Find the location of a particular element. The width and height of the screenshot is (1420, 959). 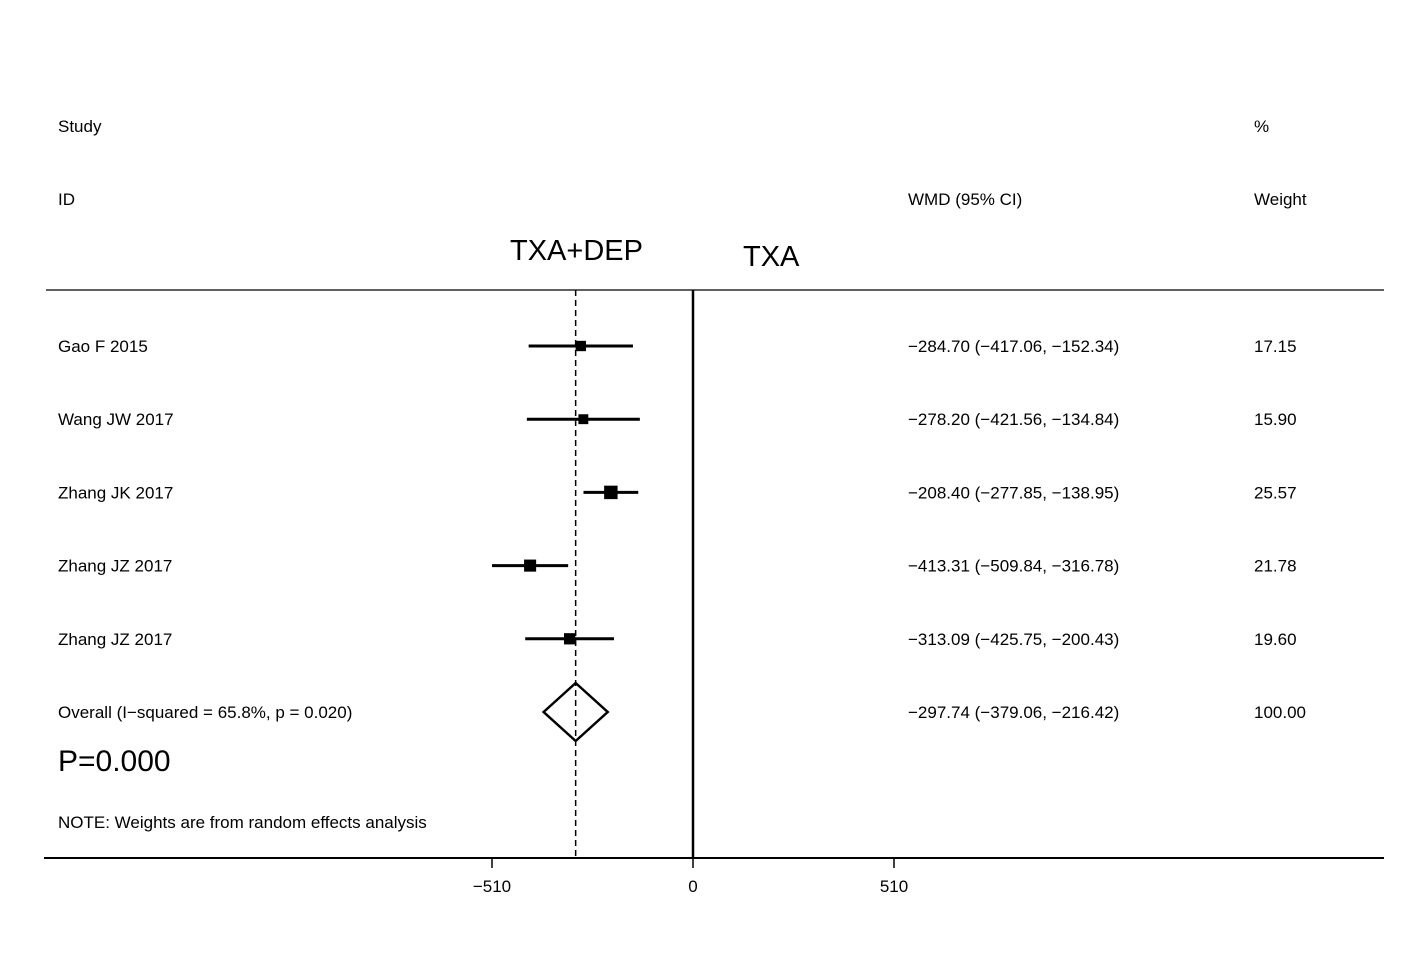

effect-ci-text: −413.31 (−509.84, −316.78) is located at coordinates (1013, 566).